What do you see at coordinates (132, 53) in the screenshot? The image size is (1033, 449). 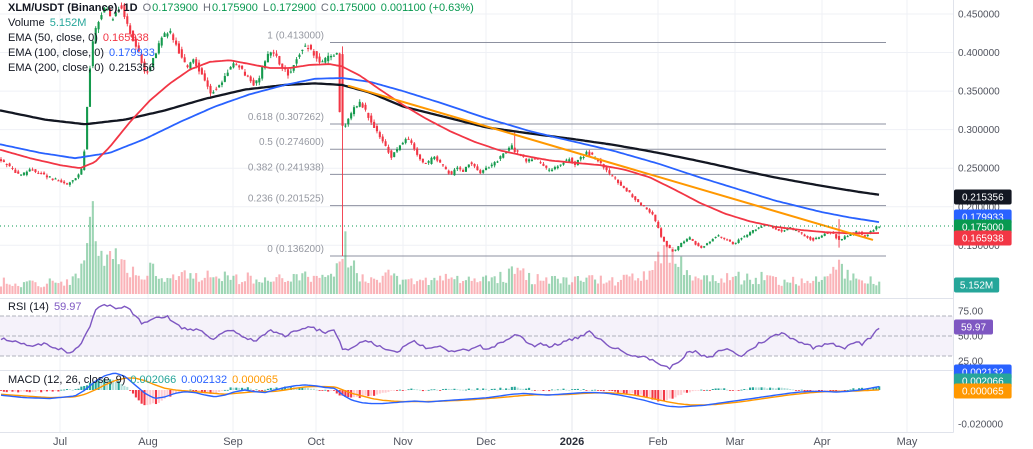 I see `ema100-value: 0.179933` at bounding box center [132, 53].